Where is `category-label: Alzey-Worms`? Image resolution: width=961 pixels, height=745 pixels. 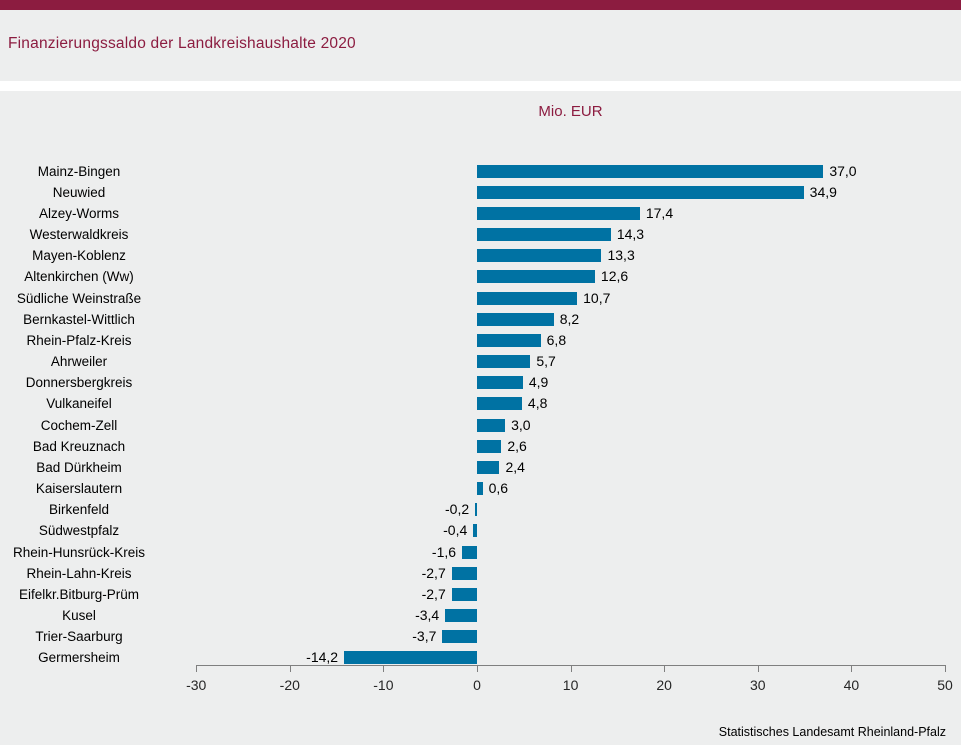
category-label: Alzey-Worms is located at coordinates (78, 213).